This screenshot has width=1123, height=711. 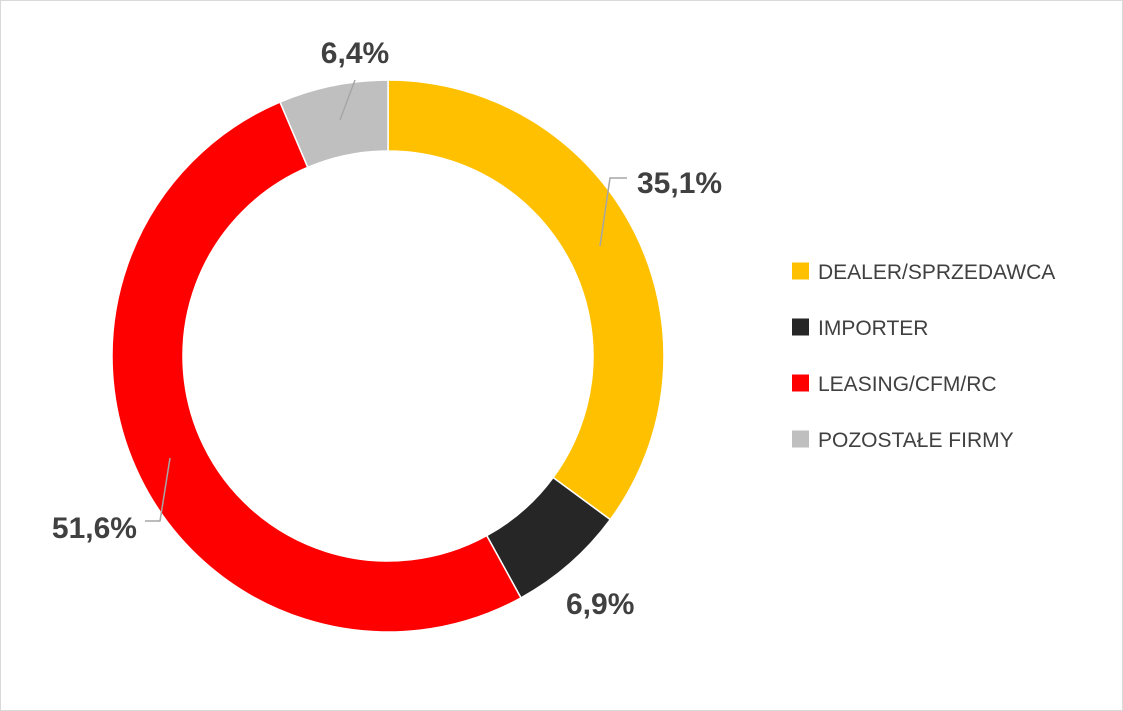 I want to click on slice-pozosta-e-firmy, so click(x=333, y=124).